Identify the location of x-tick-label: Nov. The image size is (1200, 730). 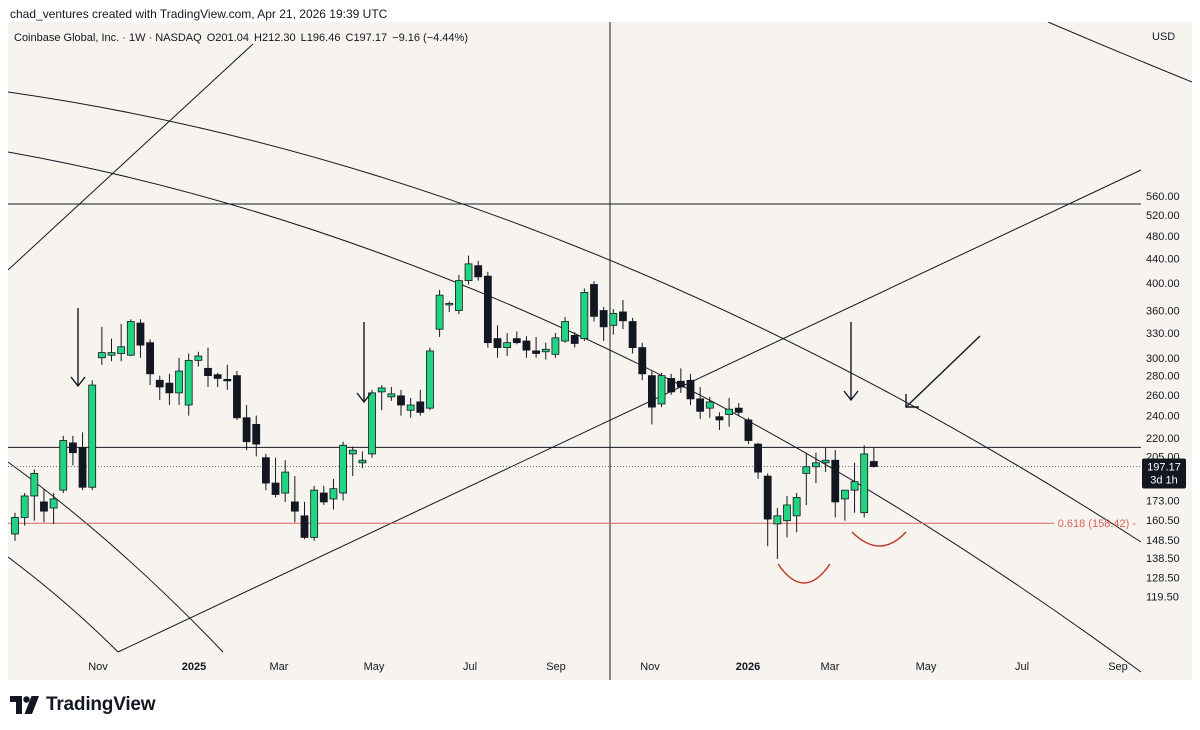
(98, 667).